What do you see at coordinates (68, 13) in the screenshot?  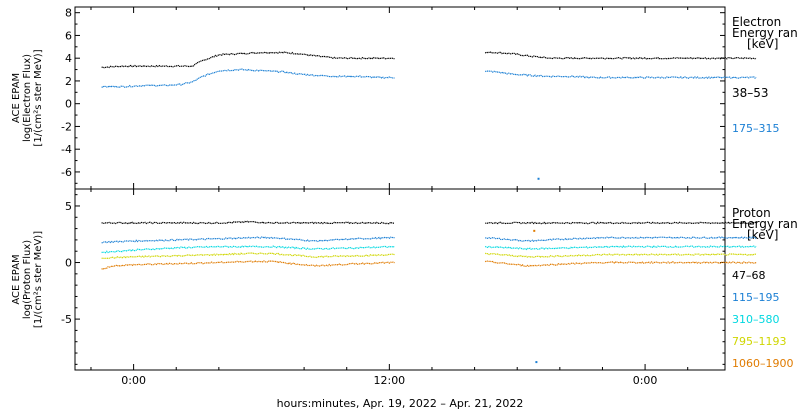 I see `y-tick-label: 8` at bounding box center [68, 13].